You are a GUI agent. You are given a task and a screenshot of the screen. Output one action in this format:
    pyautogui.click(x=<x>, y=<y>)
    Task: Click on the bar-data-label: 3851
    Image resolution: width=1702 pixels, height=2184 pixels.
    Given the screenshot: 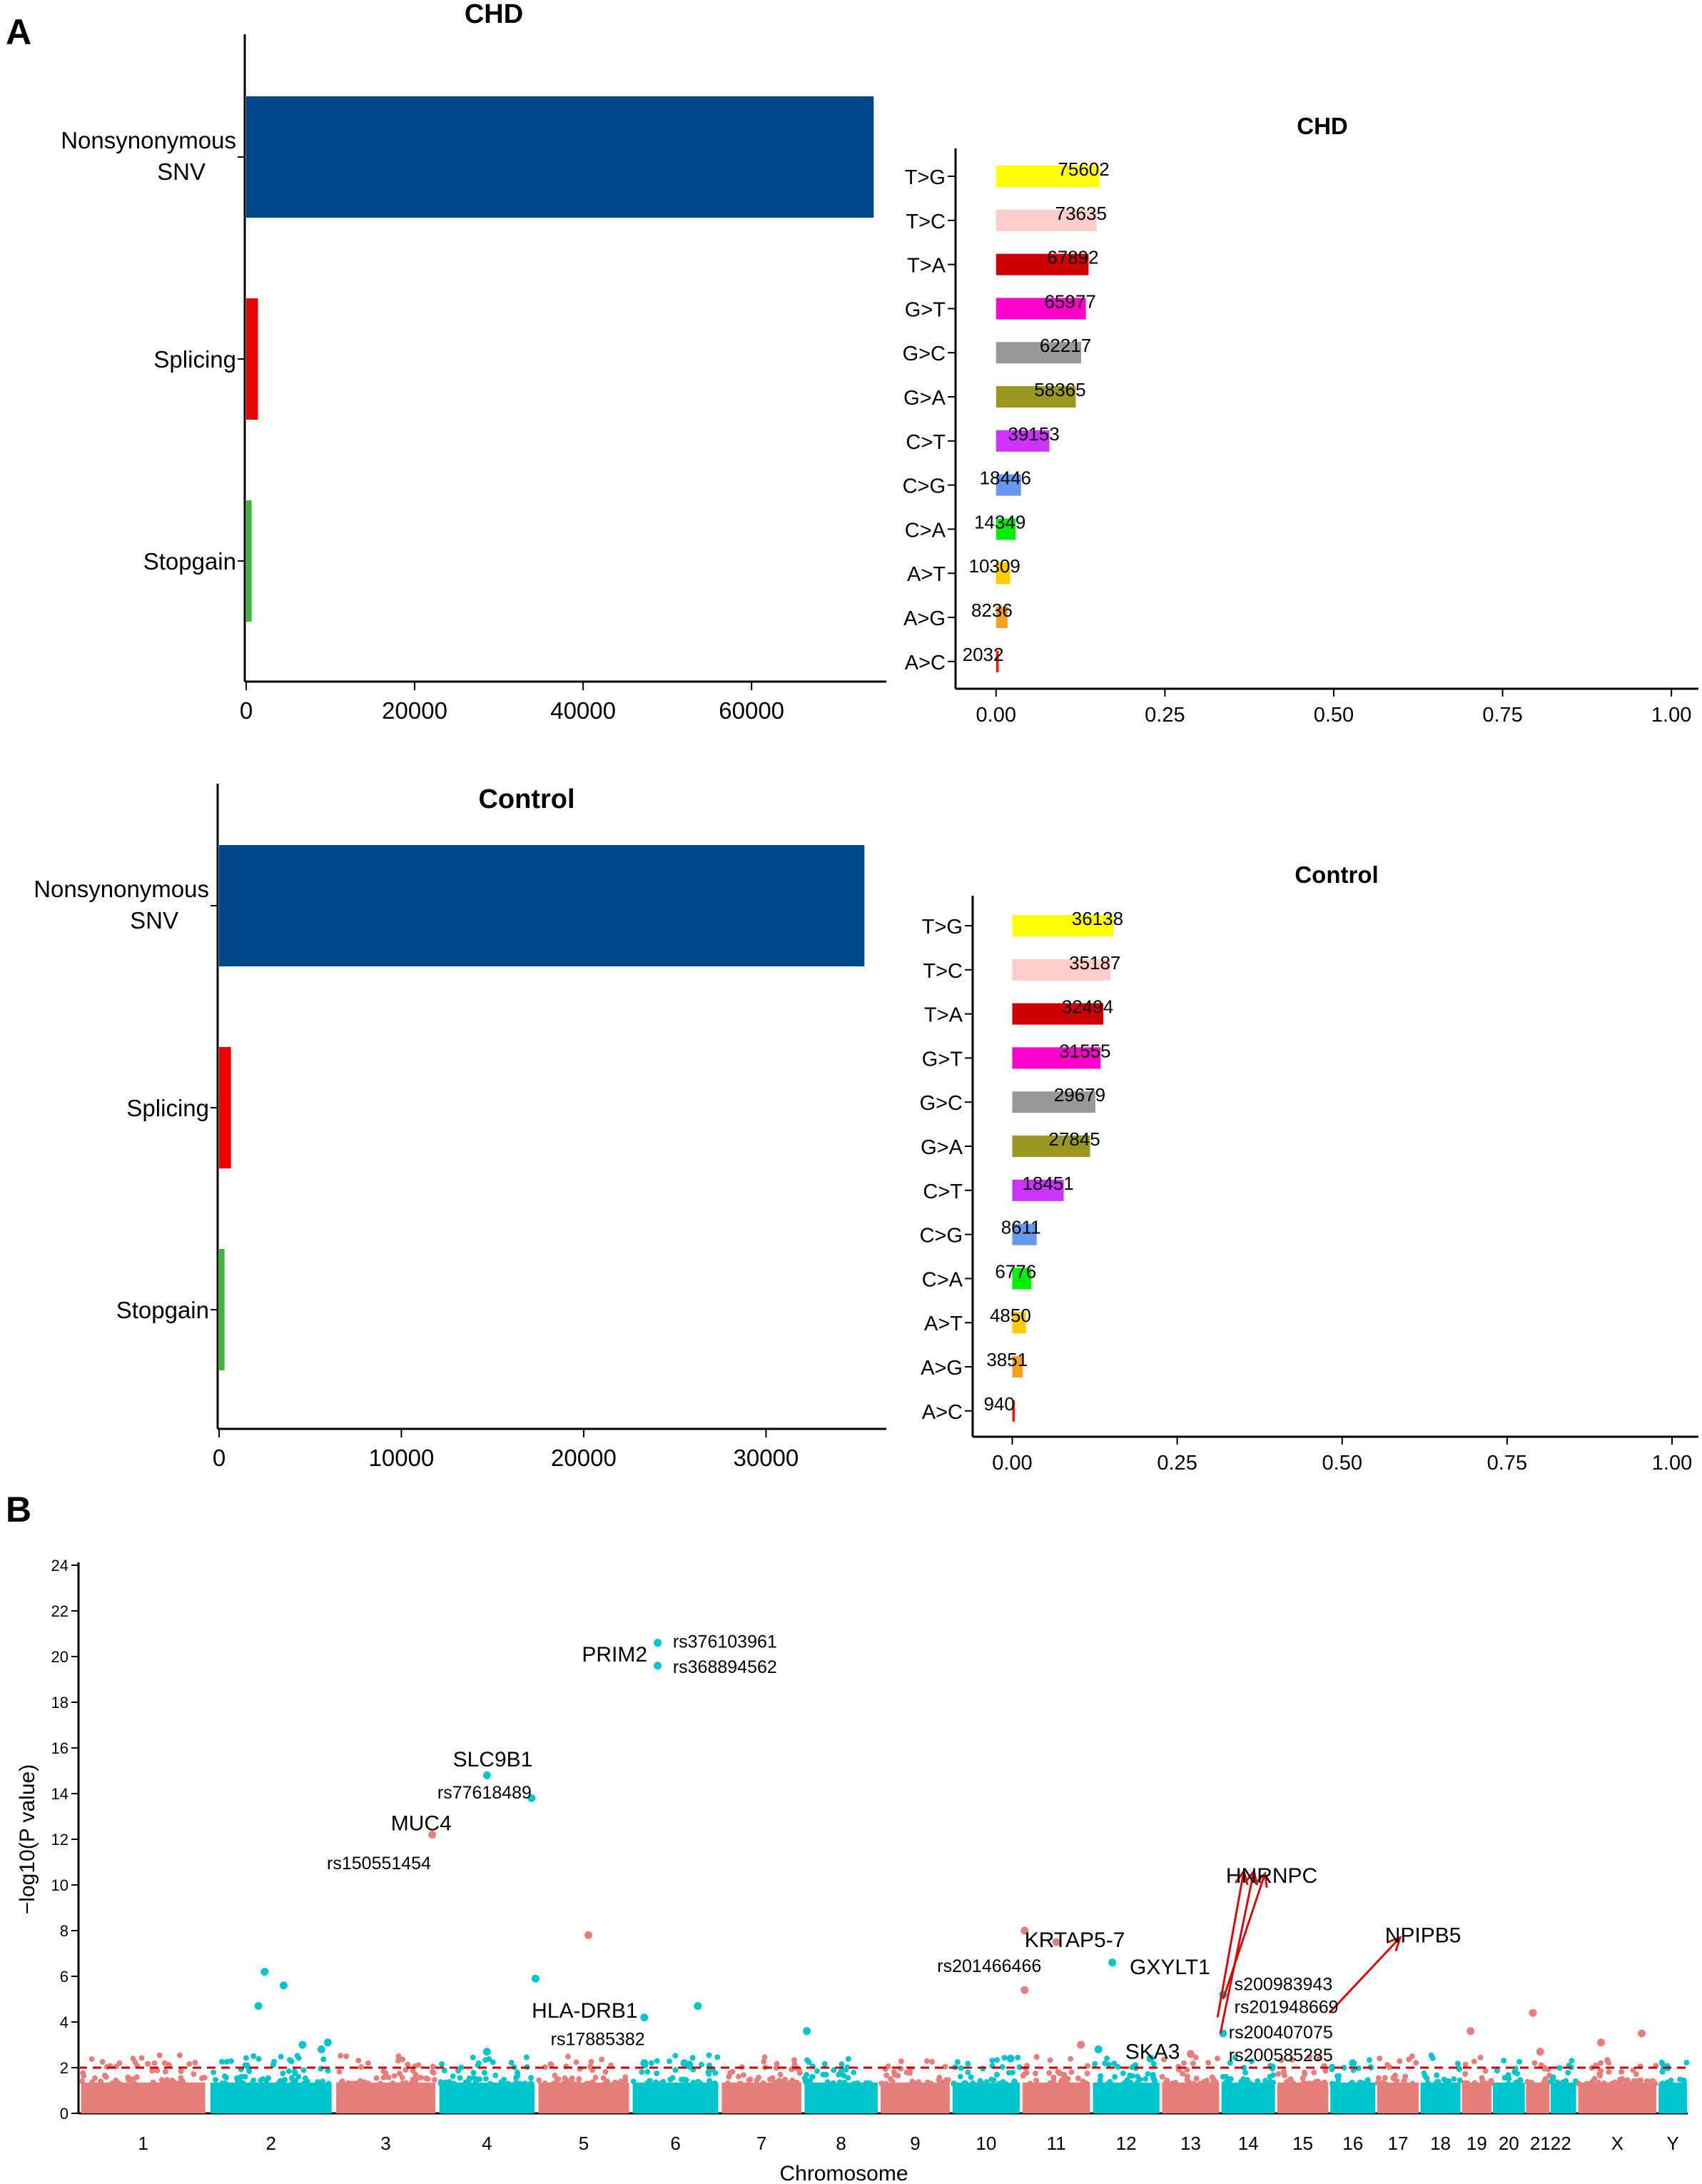 What is the action you would take?
    pyautogui.click(x=1007, y=1359)
    